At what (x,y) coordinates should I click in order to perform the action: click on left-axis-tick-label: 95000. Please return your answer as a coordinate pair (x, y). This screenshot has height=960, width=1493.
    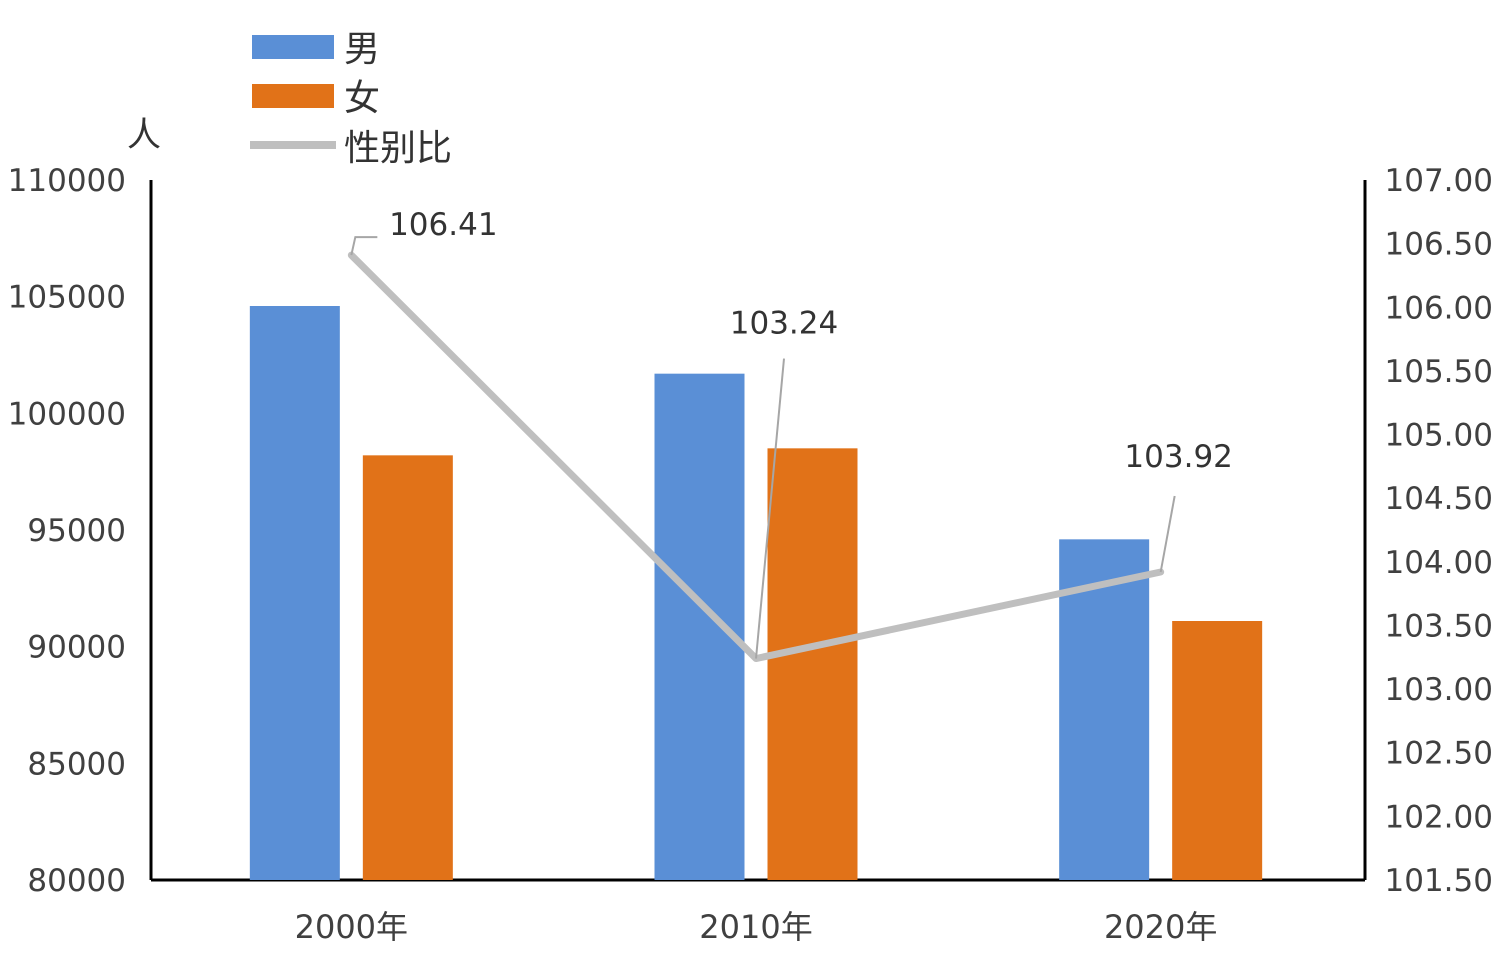
    Looking at the image, I should click on (76, 531).